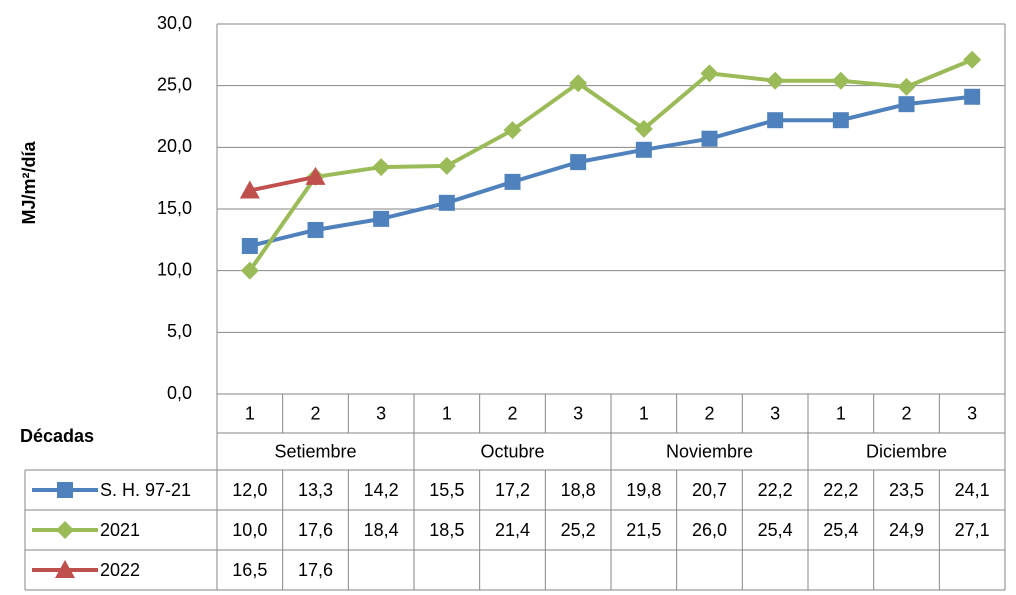 The image size is (1016, 595). I want to click on table-value: 15,5, so click(446, 490).